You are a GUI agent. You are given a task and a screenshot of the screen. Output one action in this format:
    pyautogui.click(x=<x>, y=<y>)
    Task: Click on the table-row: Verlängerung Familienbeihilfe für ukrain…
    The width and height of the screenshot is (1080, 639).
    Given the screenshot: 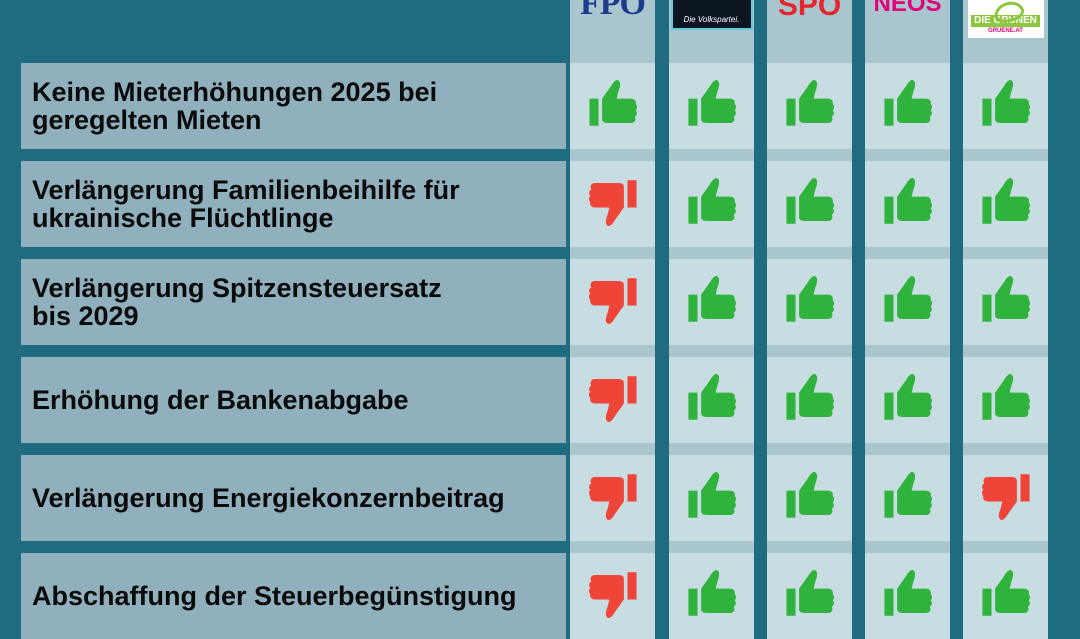 What is the action you would take?
    pyautogui.click(x=539, y=204)
    